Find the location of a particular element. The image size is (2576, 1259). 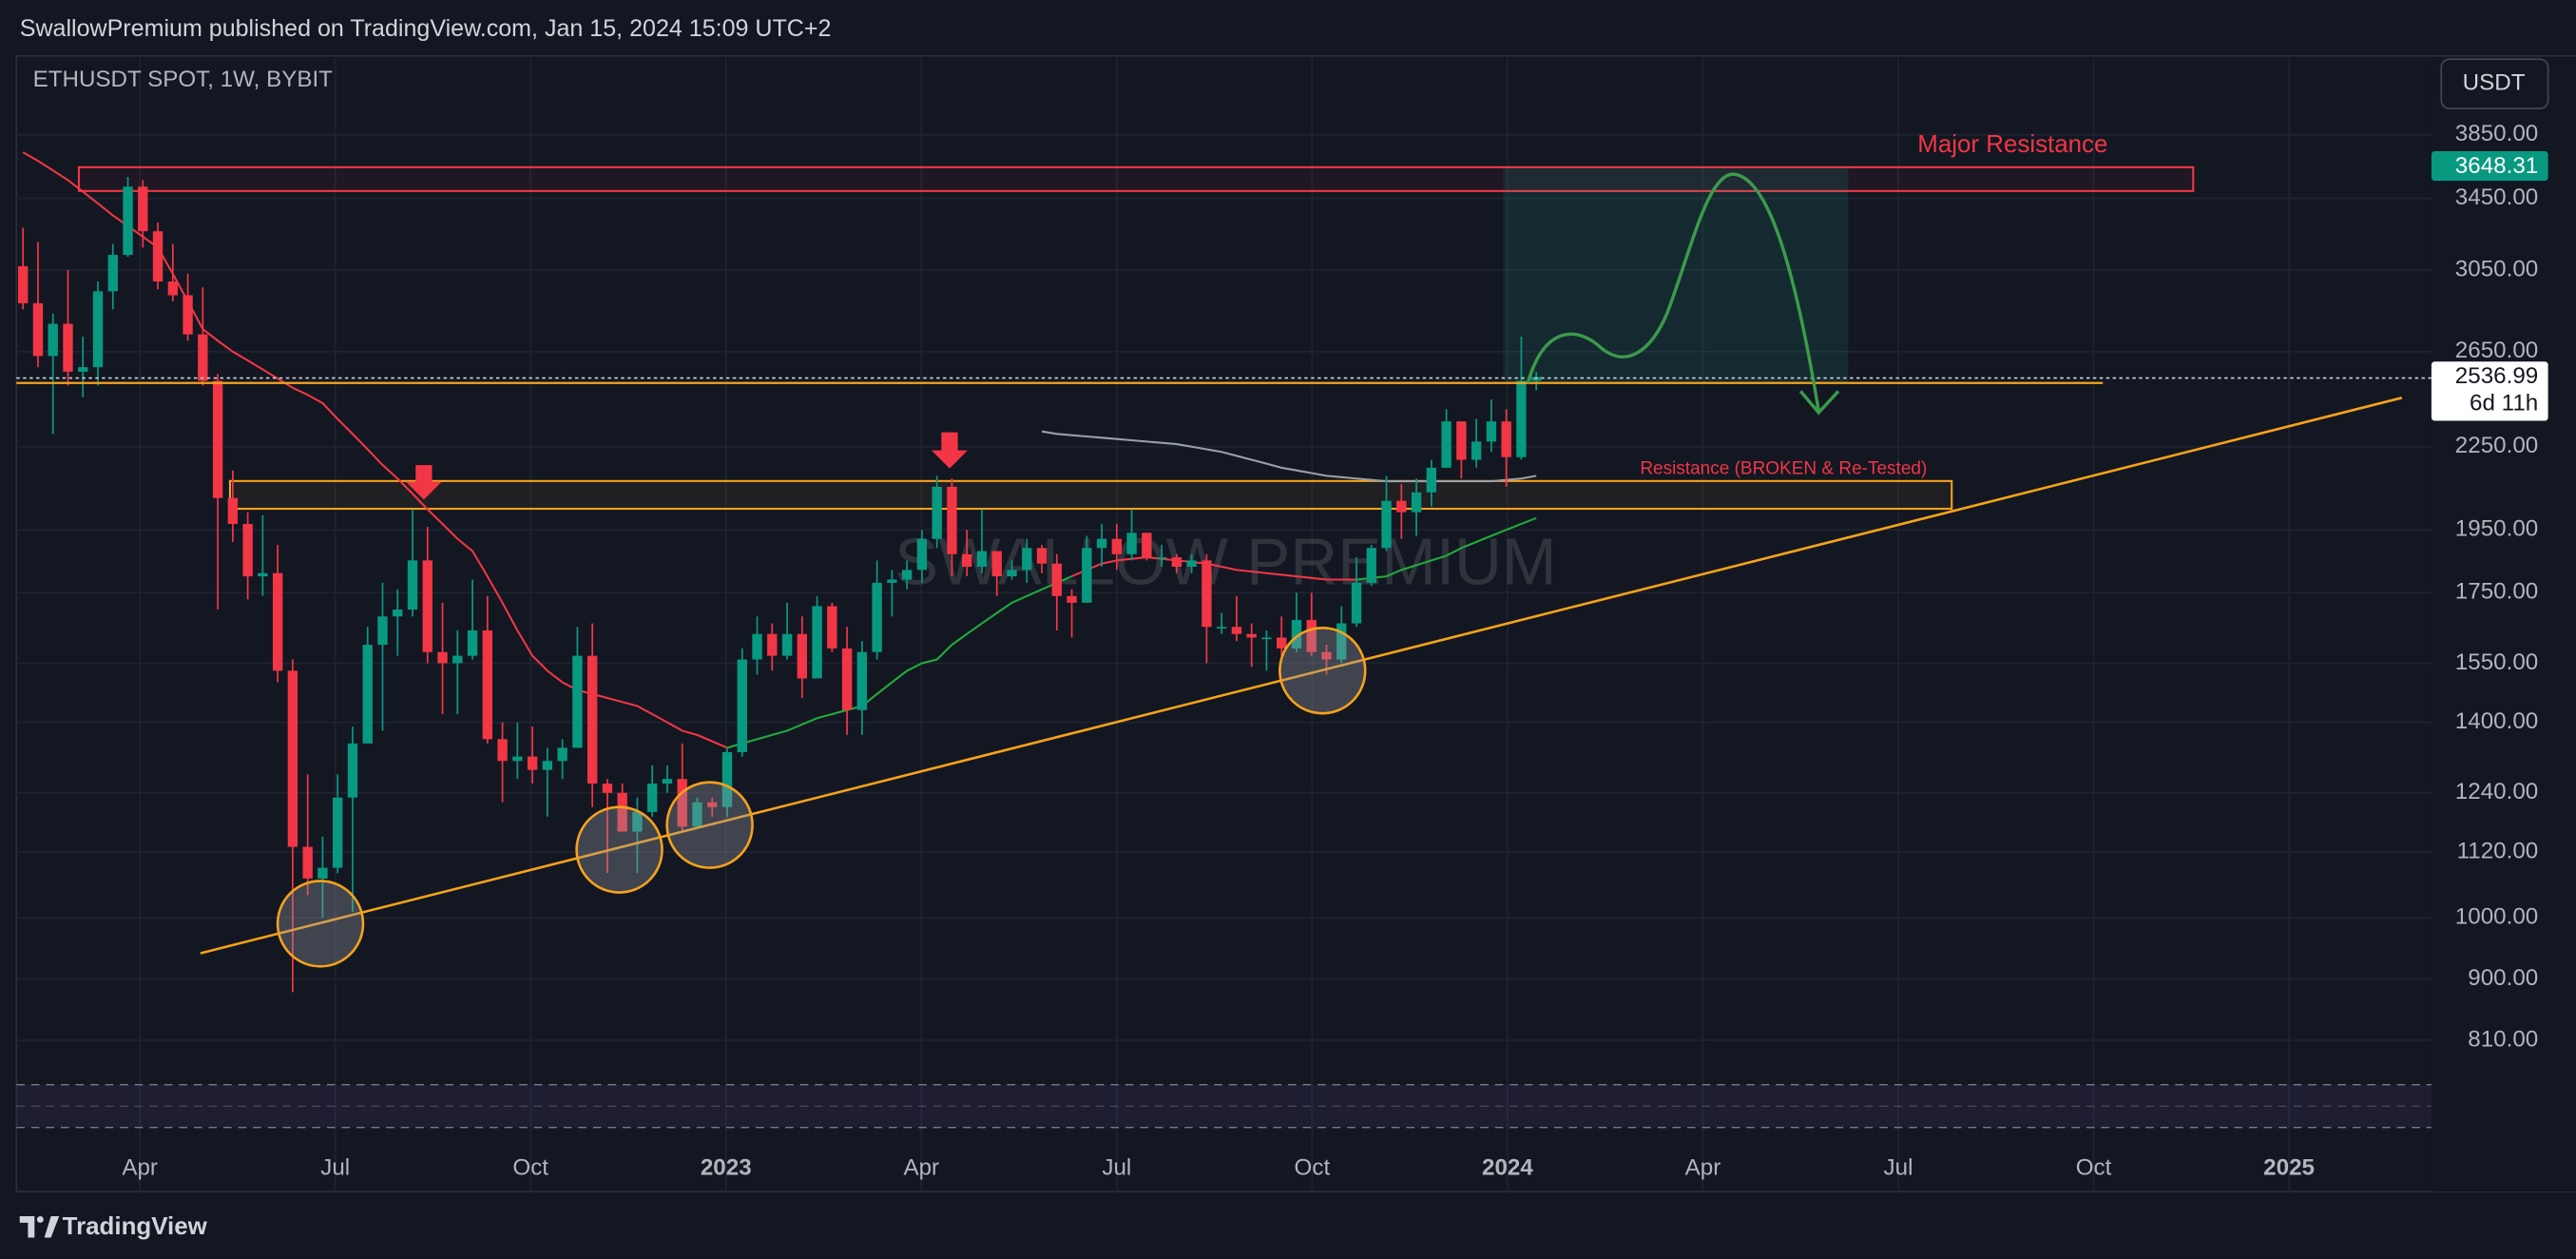

y-tick-label: 2250.00 is located at coordinates (2497, 445).